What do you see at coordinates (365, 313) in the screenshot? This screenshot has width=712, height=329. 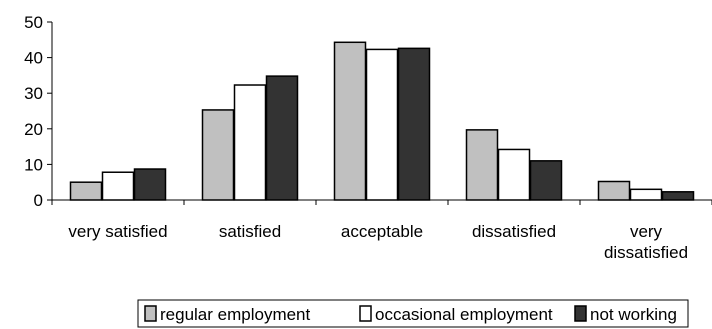 I see `legend-swatch-occasional-employment` at bounding box center [365, 313].